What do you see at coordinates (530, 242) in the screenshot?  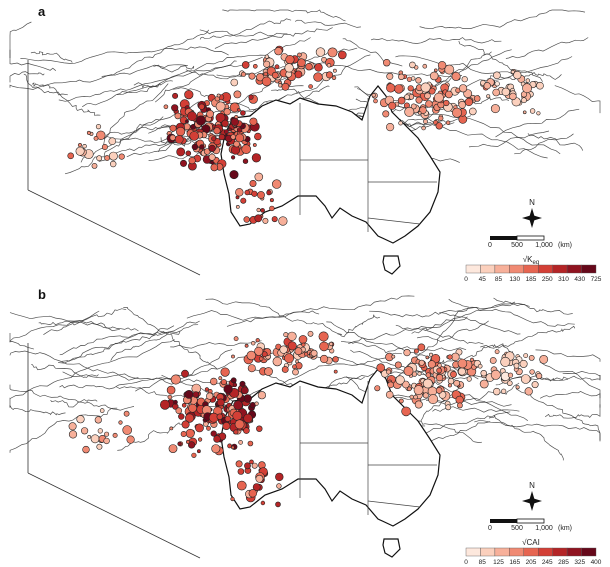 I see `scale-bar: 0 500 1,000 (km)` at bounding box center [530, 242].